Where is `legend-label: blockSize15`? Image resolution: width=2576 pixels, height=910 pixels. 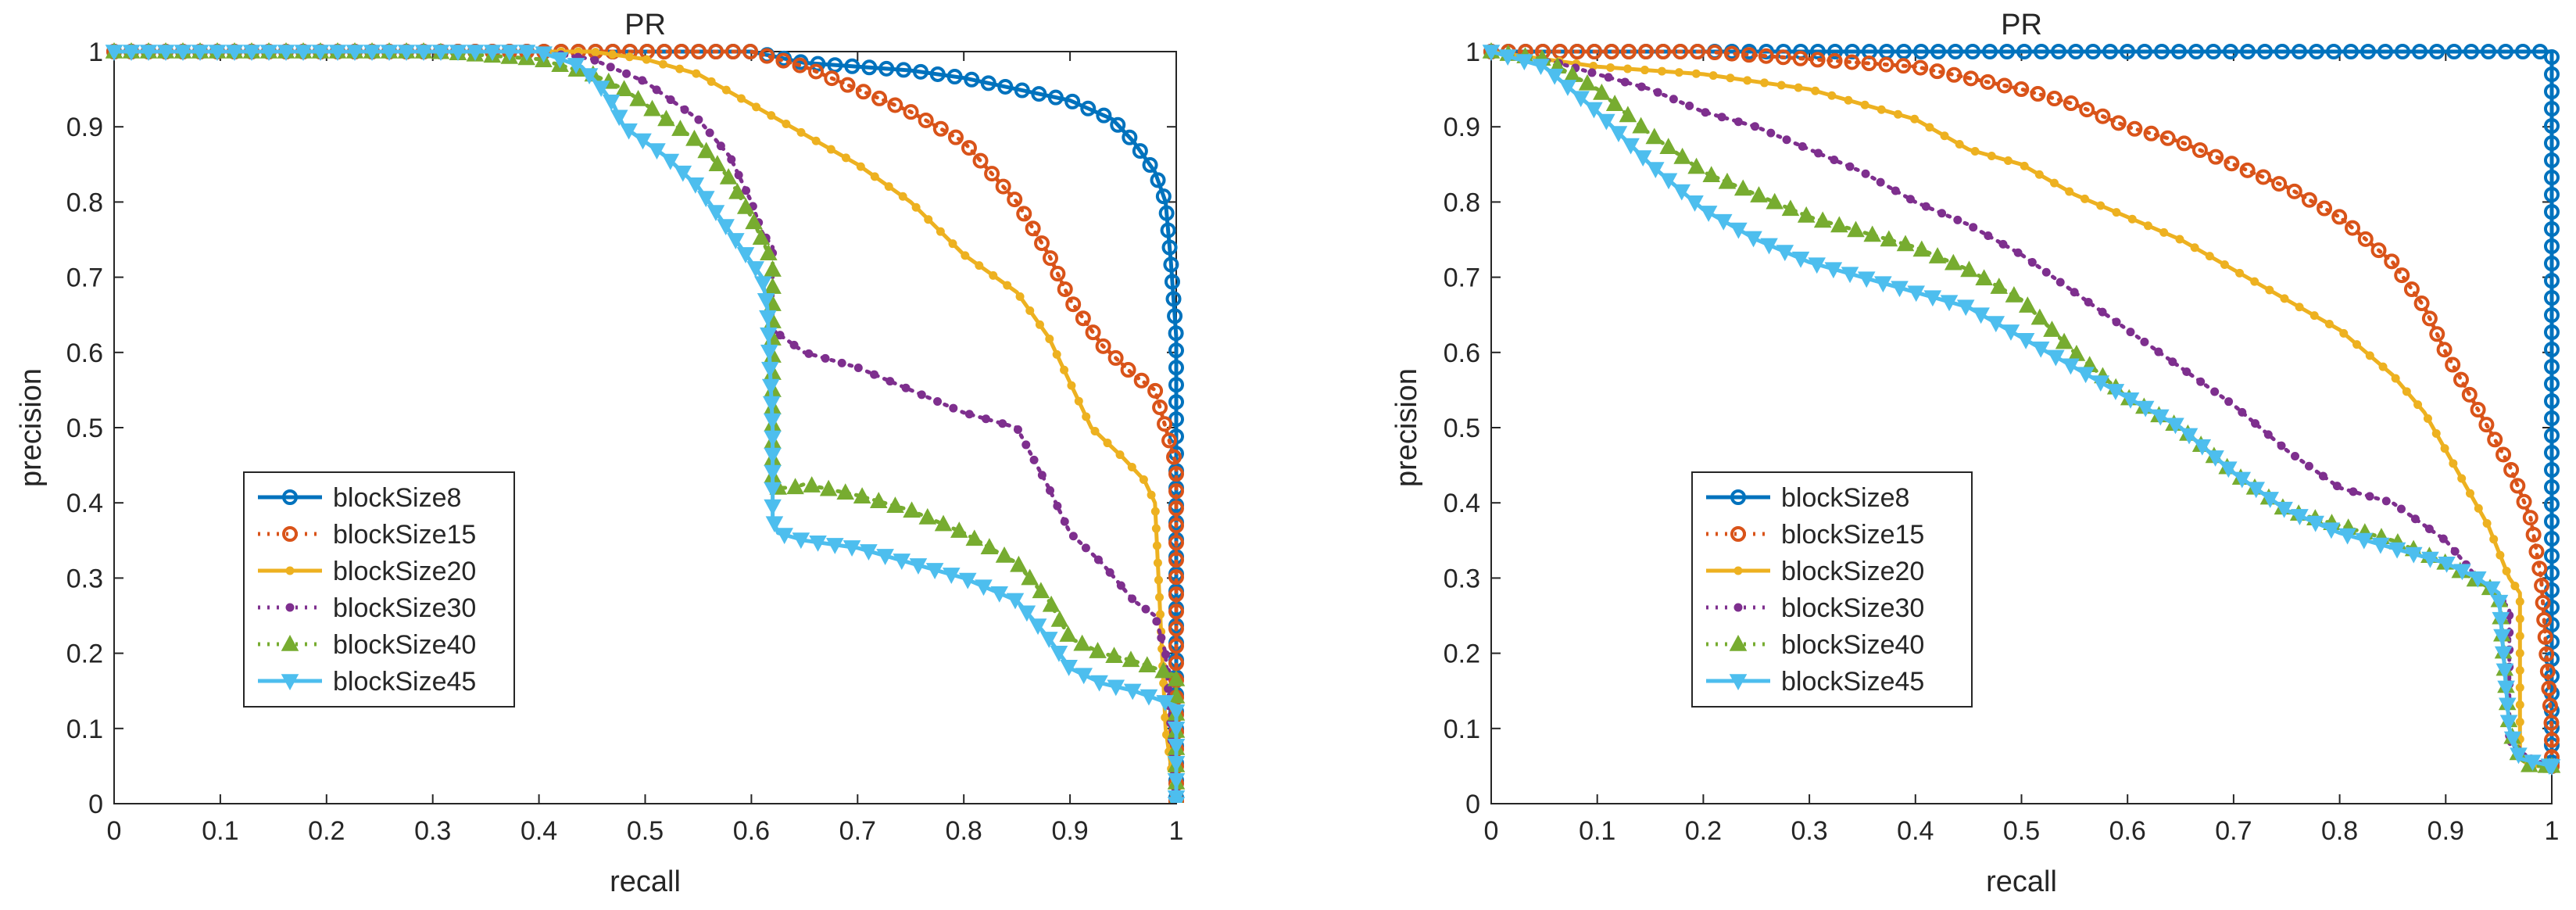 legend-label: blockSize15 is located at coordinates (404, 535).